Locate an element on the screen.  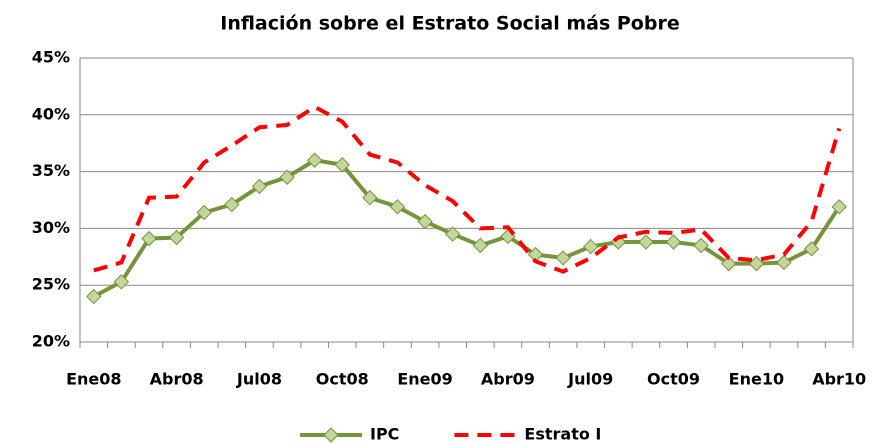
x-tick-label: Oct09 is located at coordinates (673, 379).